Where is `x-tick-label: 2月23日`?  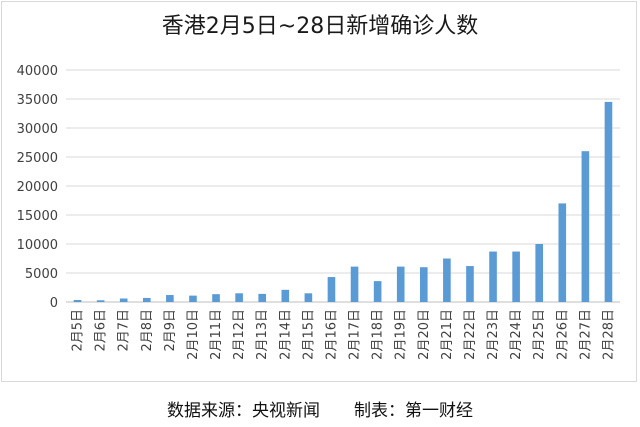 x-tick-label: 2月23日 is located at coordinates (493, 334).